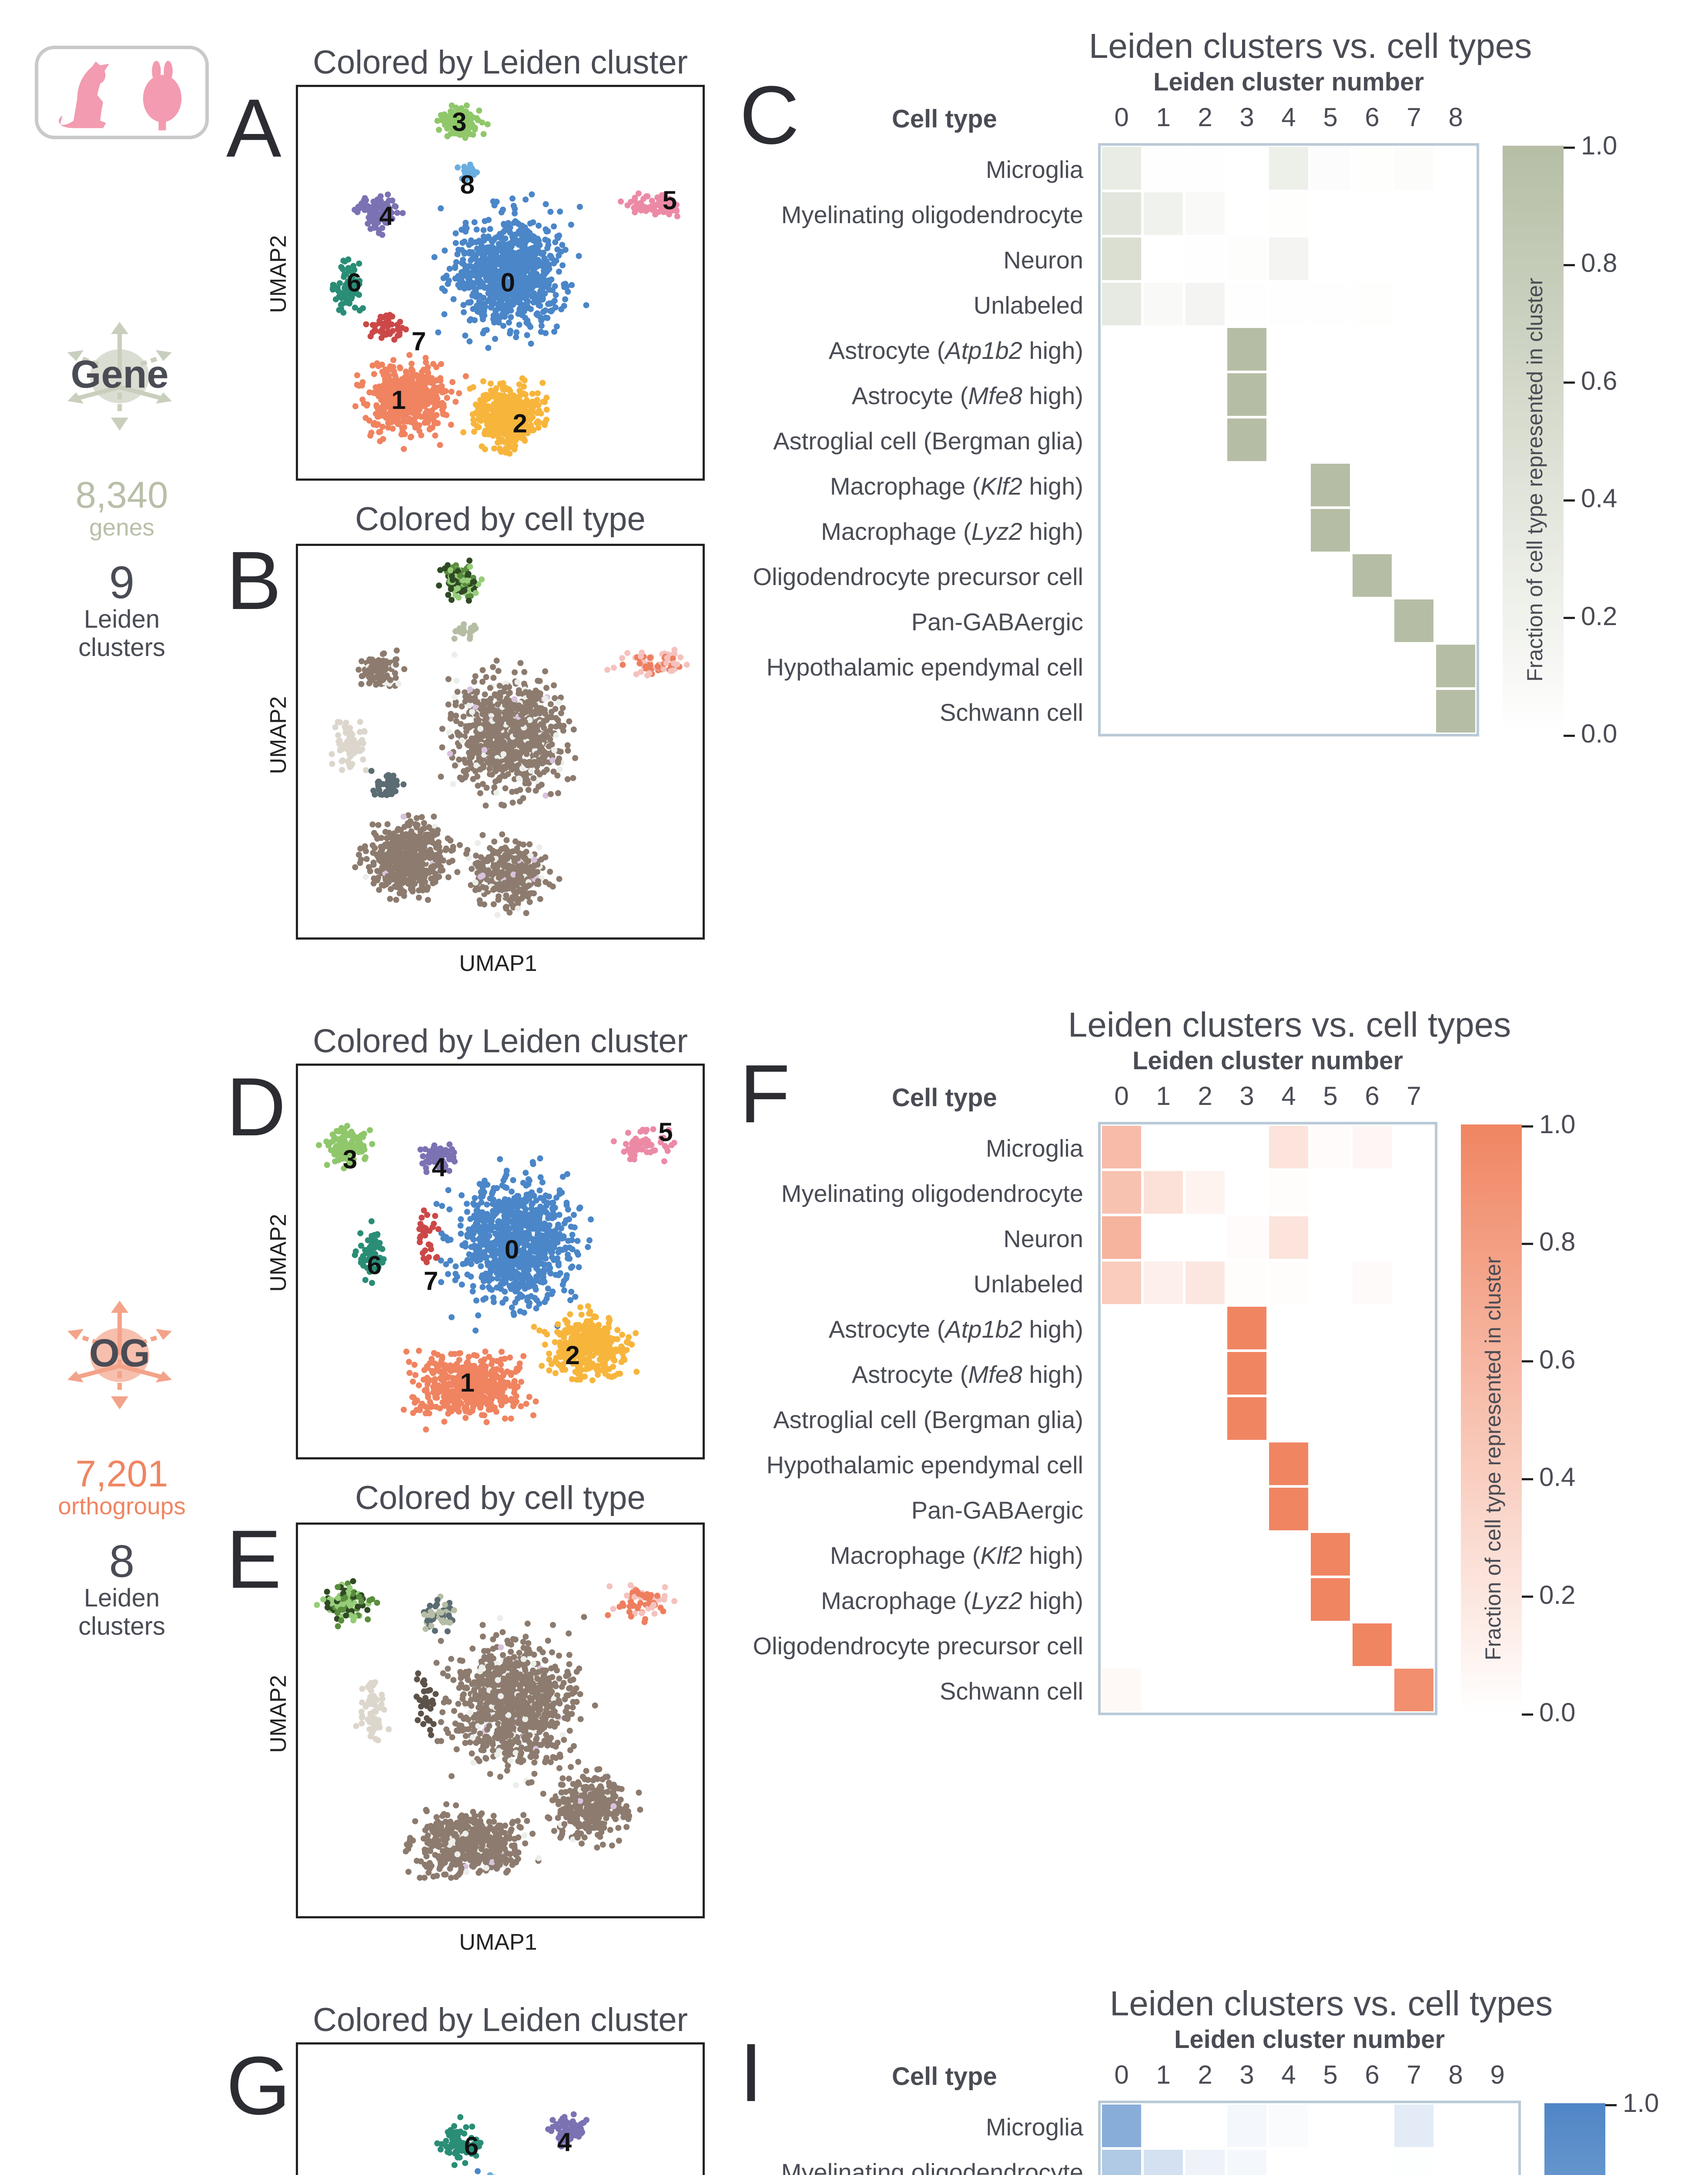 This screenshot has height=2175, width=1708. Describe the element at coordinates (419, 341) in the screenshot. I see `cluster-label: 7` at that location.